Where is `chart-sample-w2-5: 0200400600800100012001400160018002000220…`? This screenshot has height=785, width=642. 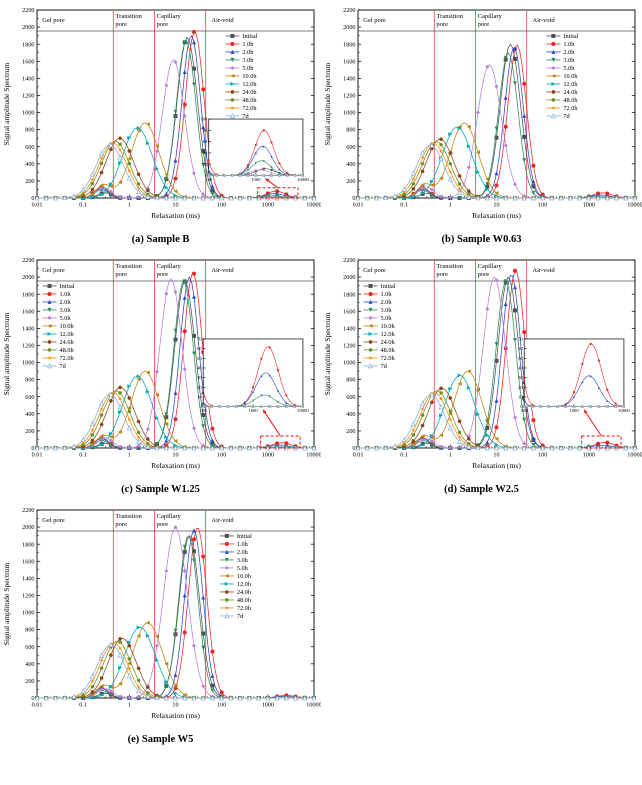
chart-sample-w2-5: 0200400600800100012001400160018002000220… is located at coordinates (481, 368).